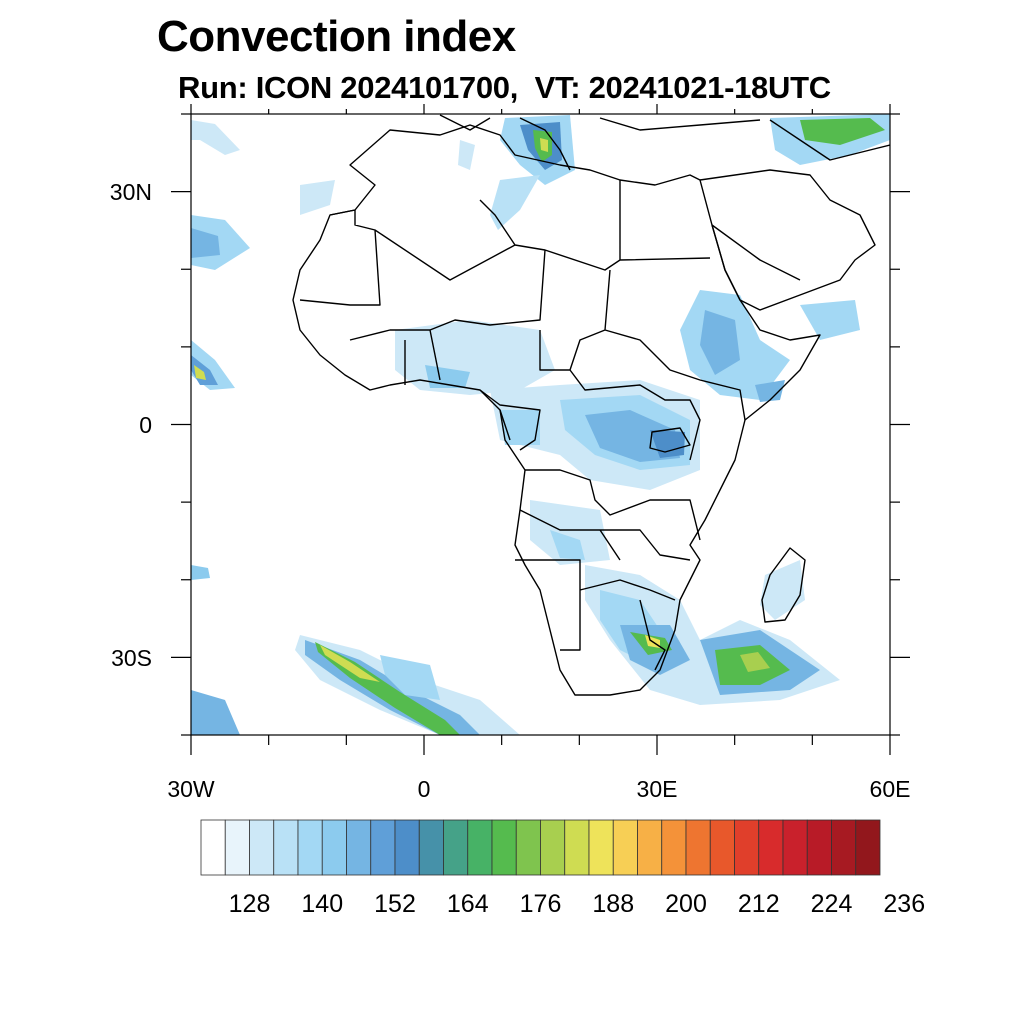 The image size is (1024, 1024). I want to click on y-tick-label: 30S, so click(131, 658).